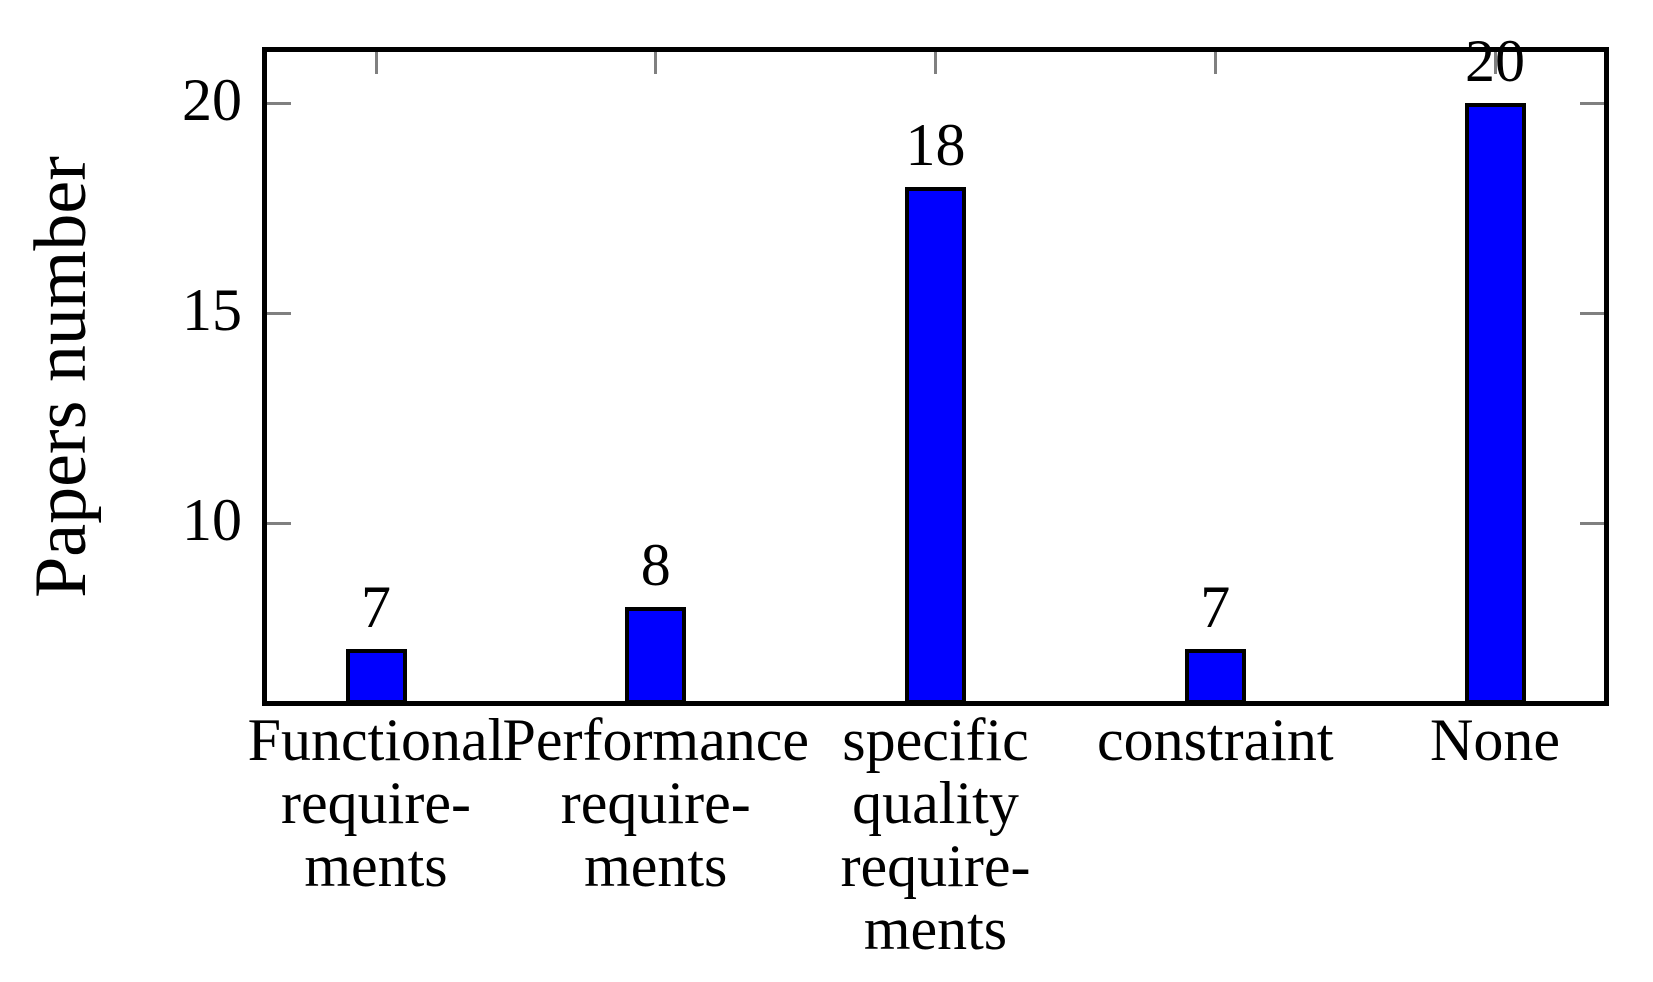  What do you see at coordinates (61, 377) in the screenshot?
I see `y-axis-title: Papers number` at bounding box center [61, 377].